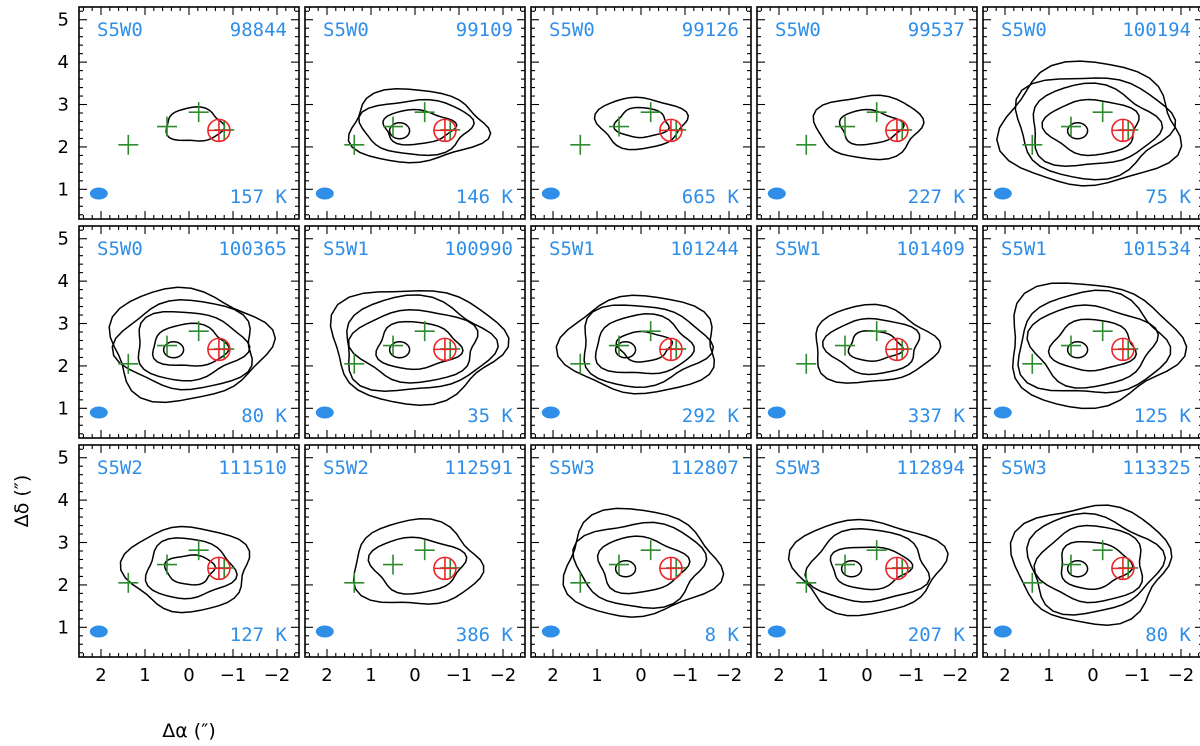  What do you see at coordinates (485, 197) in the screenshot?
I see `panel-peak-label: 146 K` at bounding box center [485, 197].